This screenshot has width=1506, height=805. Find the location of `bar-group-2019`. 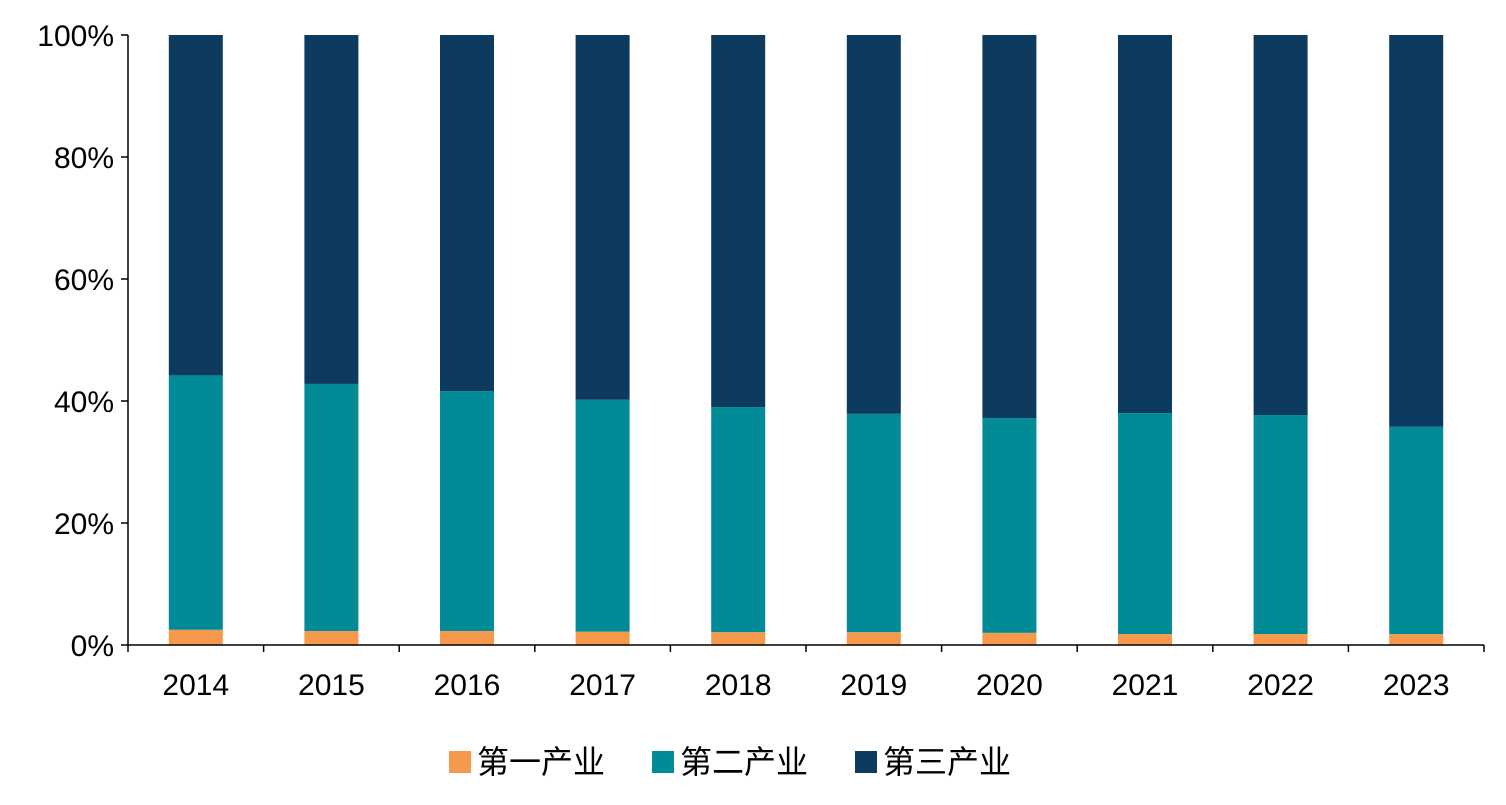

bar-group-2019 is located at coordinates (873, 340).